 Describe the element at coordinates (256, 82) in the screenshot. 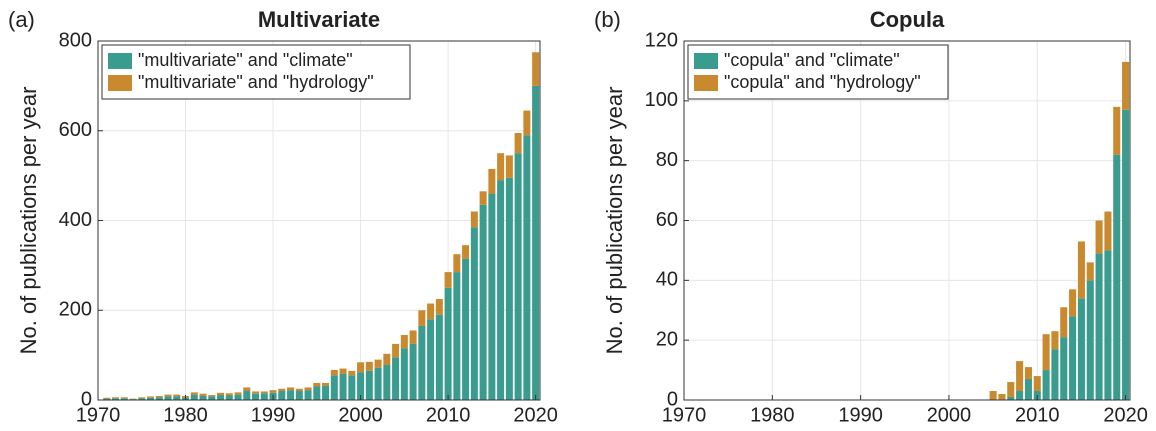

I see `legend-label: "multivariate" and "hydrology"` at that location.